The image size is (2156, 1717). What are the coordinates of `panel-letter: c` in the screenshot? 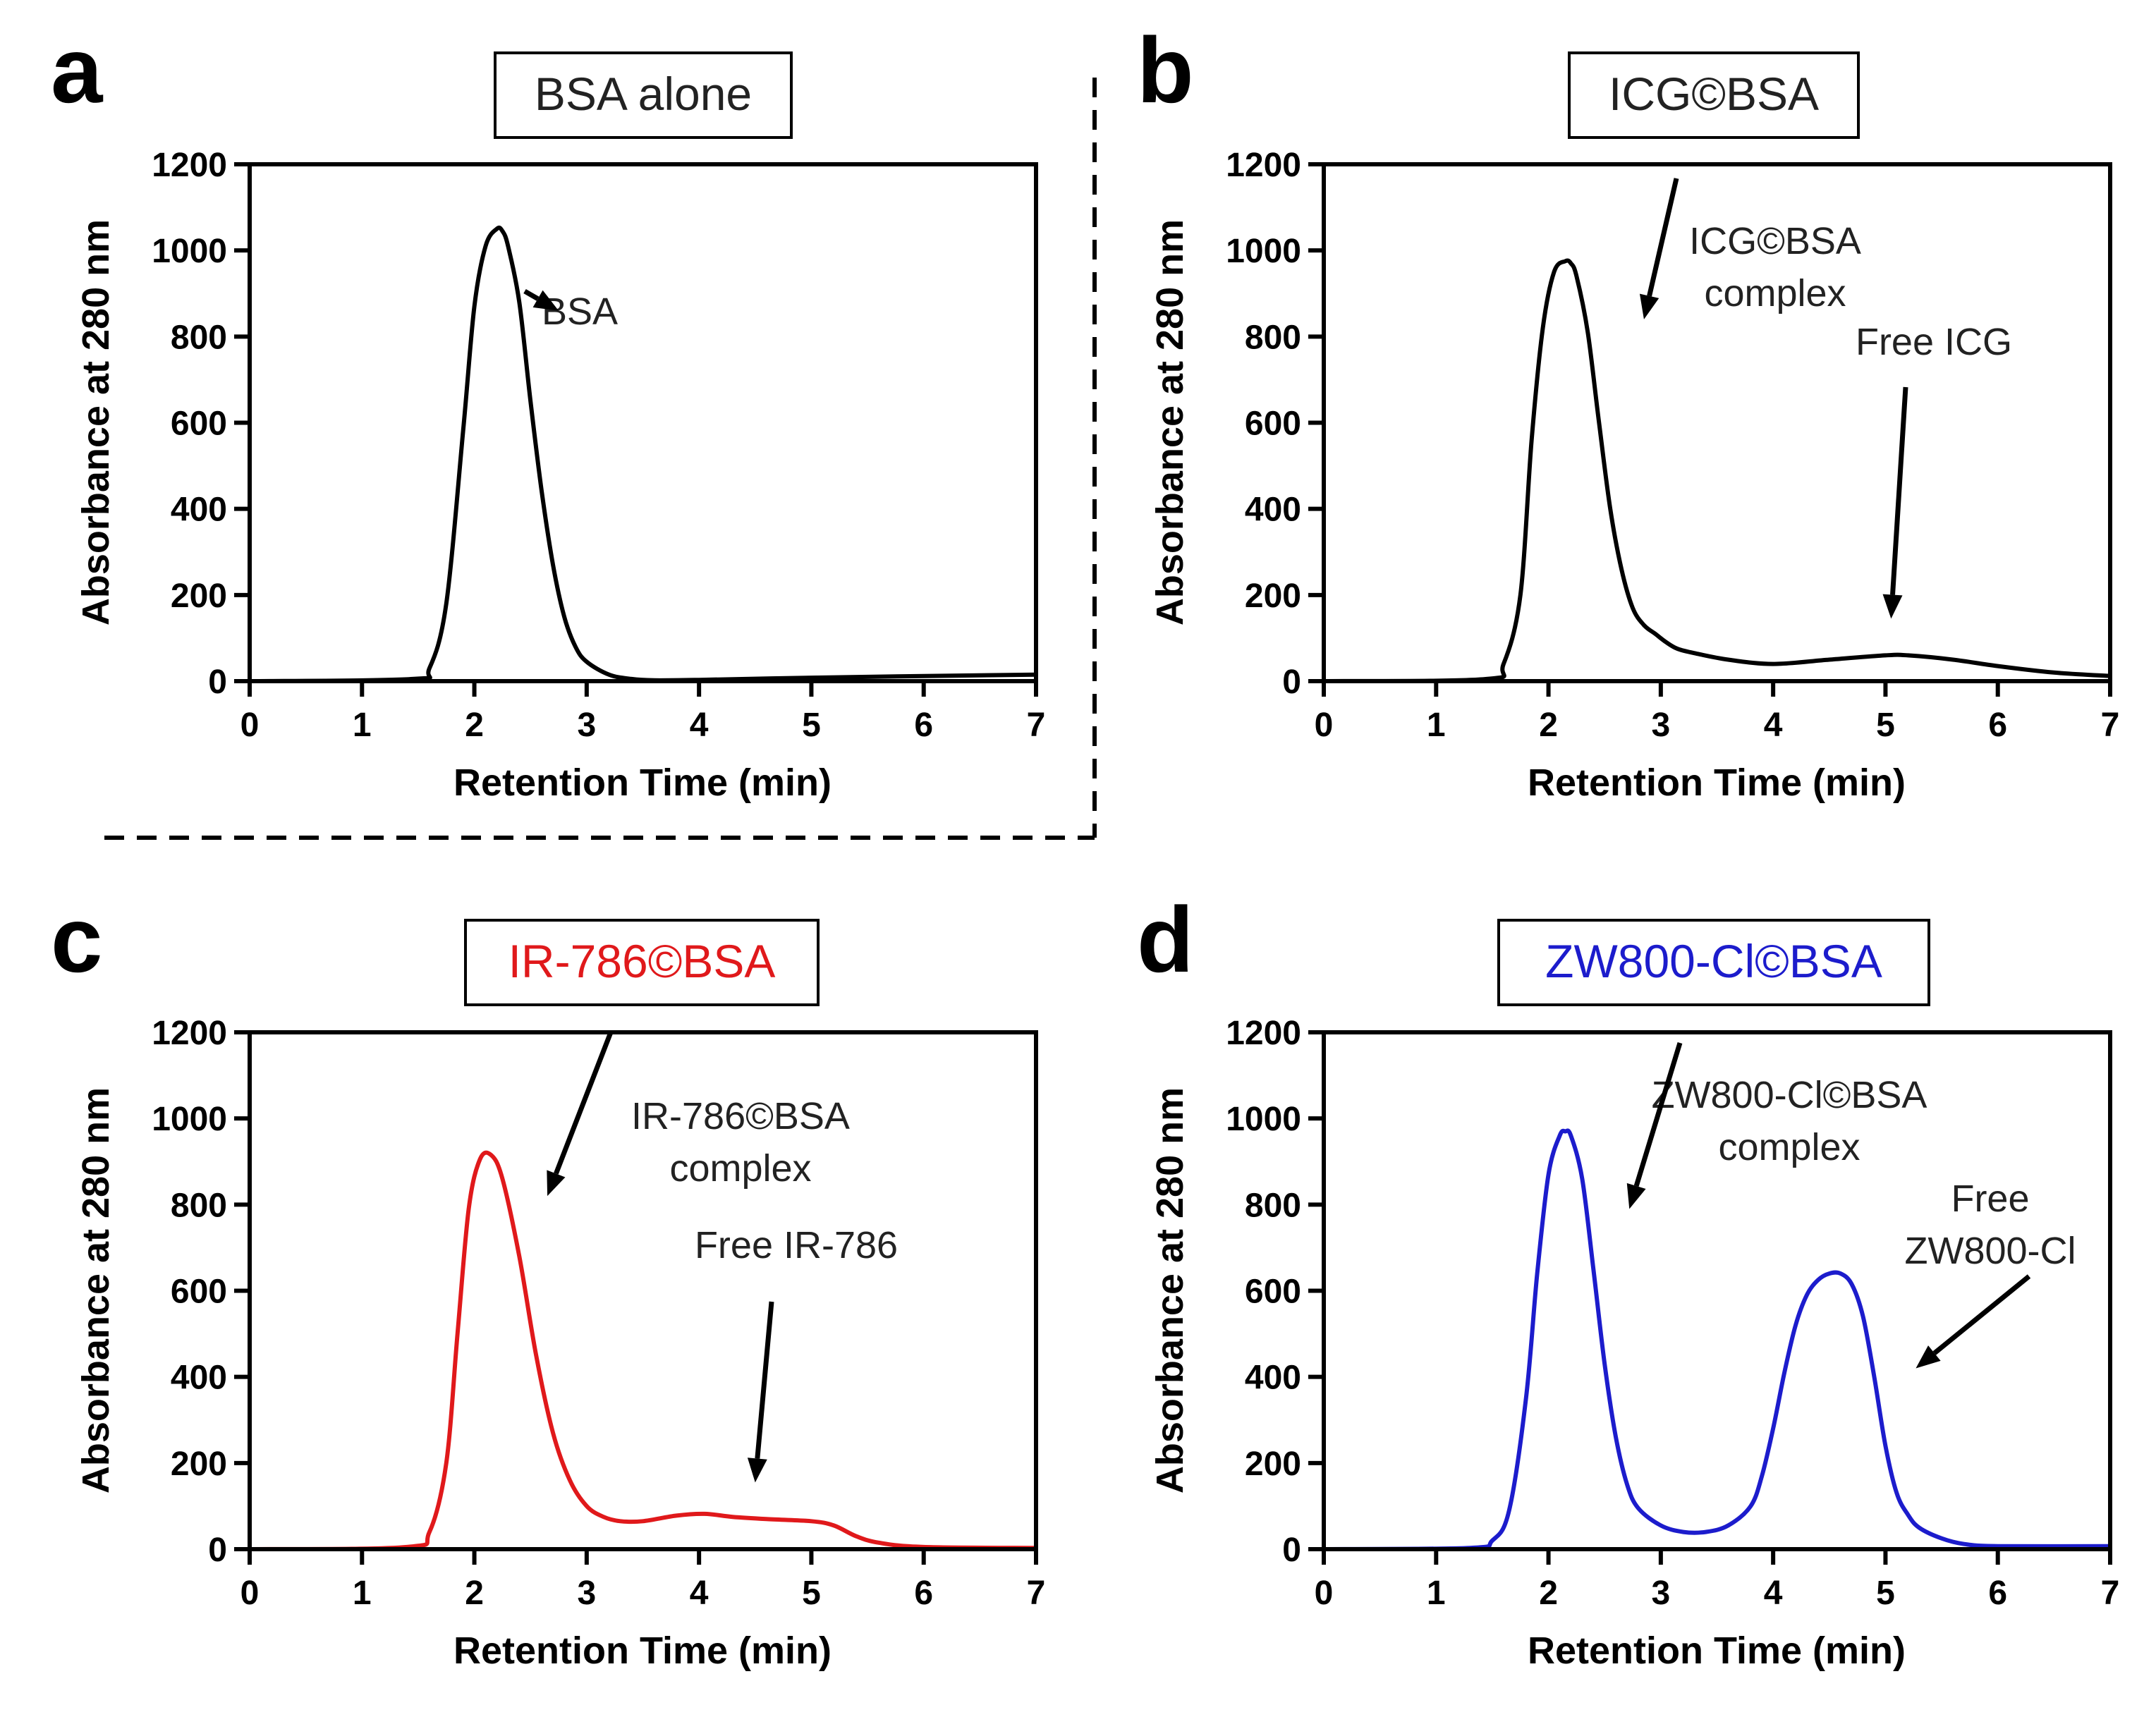 It's located at (76, 939).